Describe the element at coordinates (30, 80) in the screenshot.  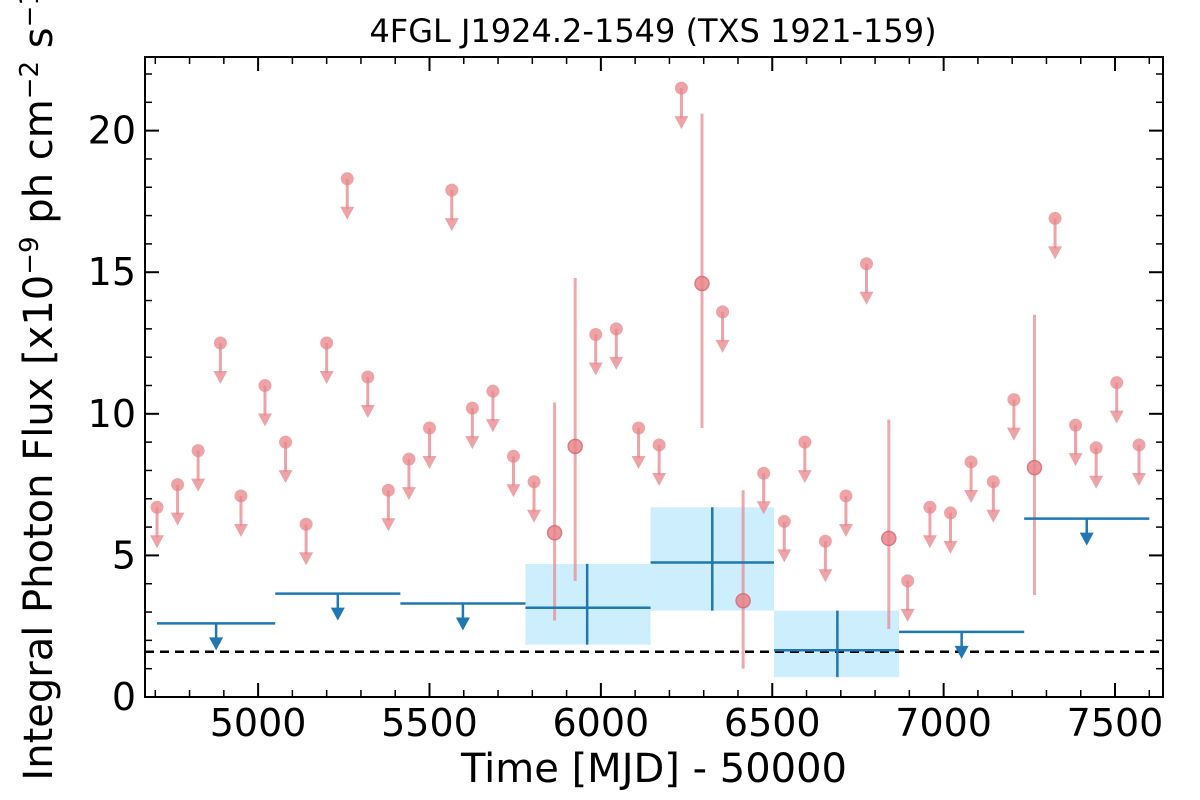
I see `y-axis-label-exp2: −2` at that location.